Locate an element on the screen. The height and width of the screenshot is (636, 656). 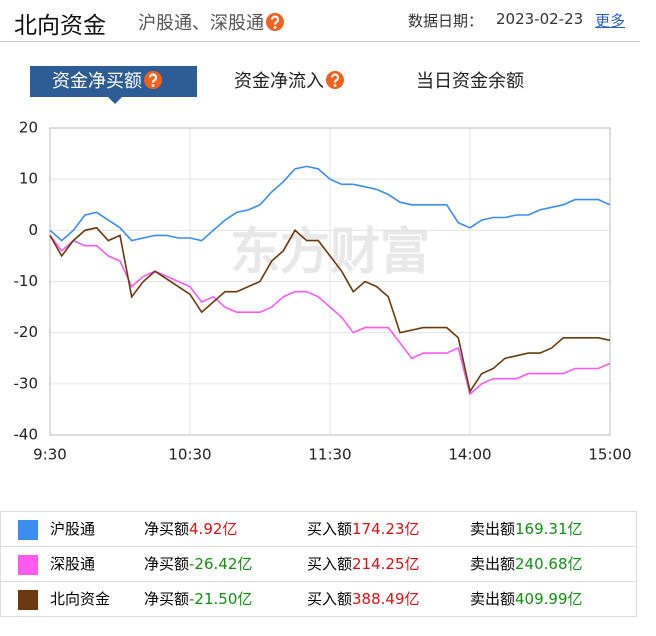
tab: 资金净流入 is located at coordinates (289, 81).